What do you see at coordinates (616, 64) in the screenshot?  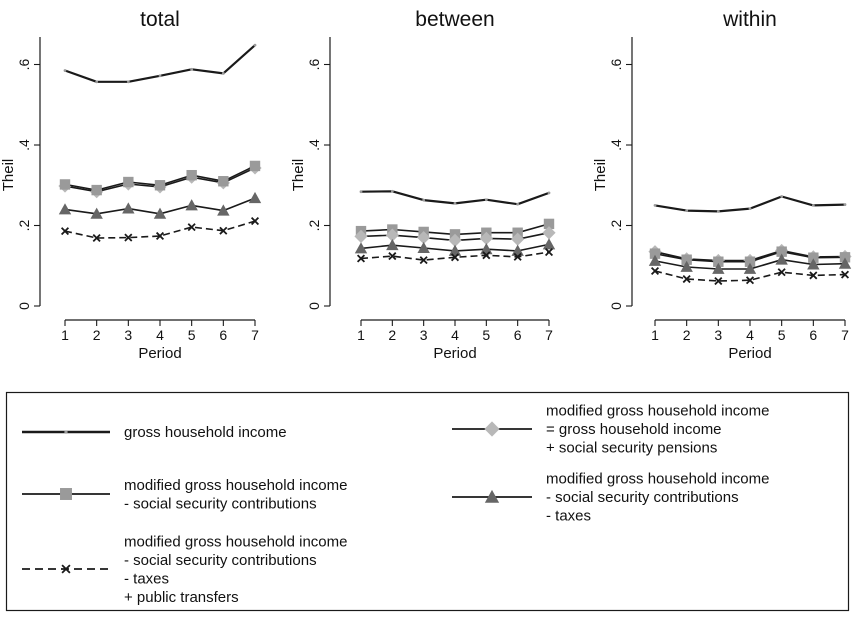 I see `y-tick-label: .6` at bounding box center [616, 64].